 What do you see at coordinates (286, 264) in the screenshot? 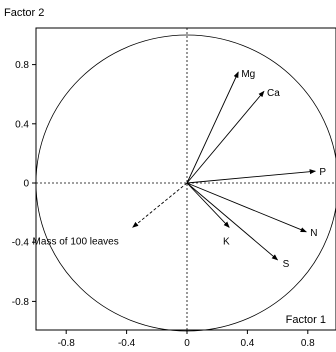
I see `vector-label-s: S` at bounding box center [286, 264].